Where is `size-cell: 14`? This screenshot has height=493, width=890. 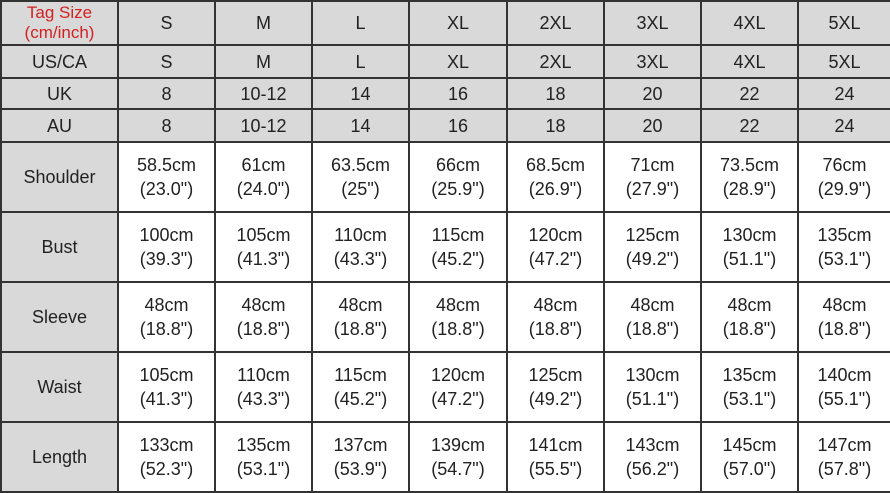 size-cell: 14 is located at coordinates (360, 125).